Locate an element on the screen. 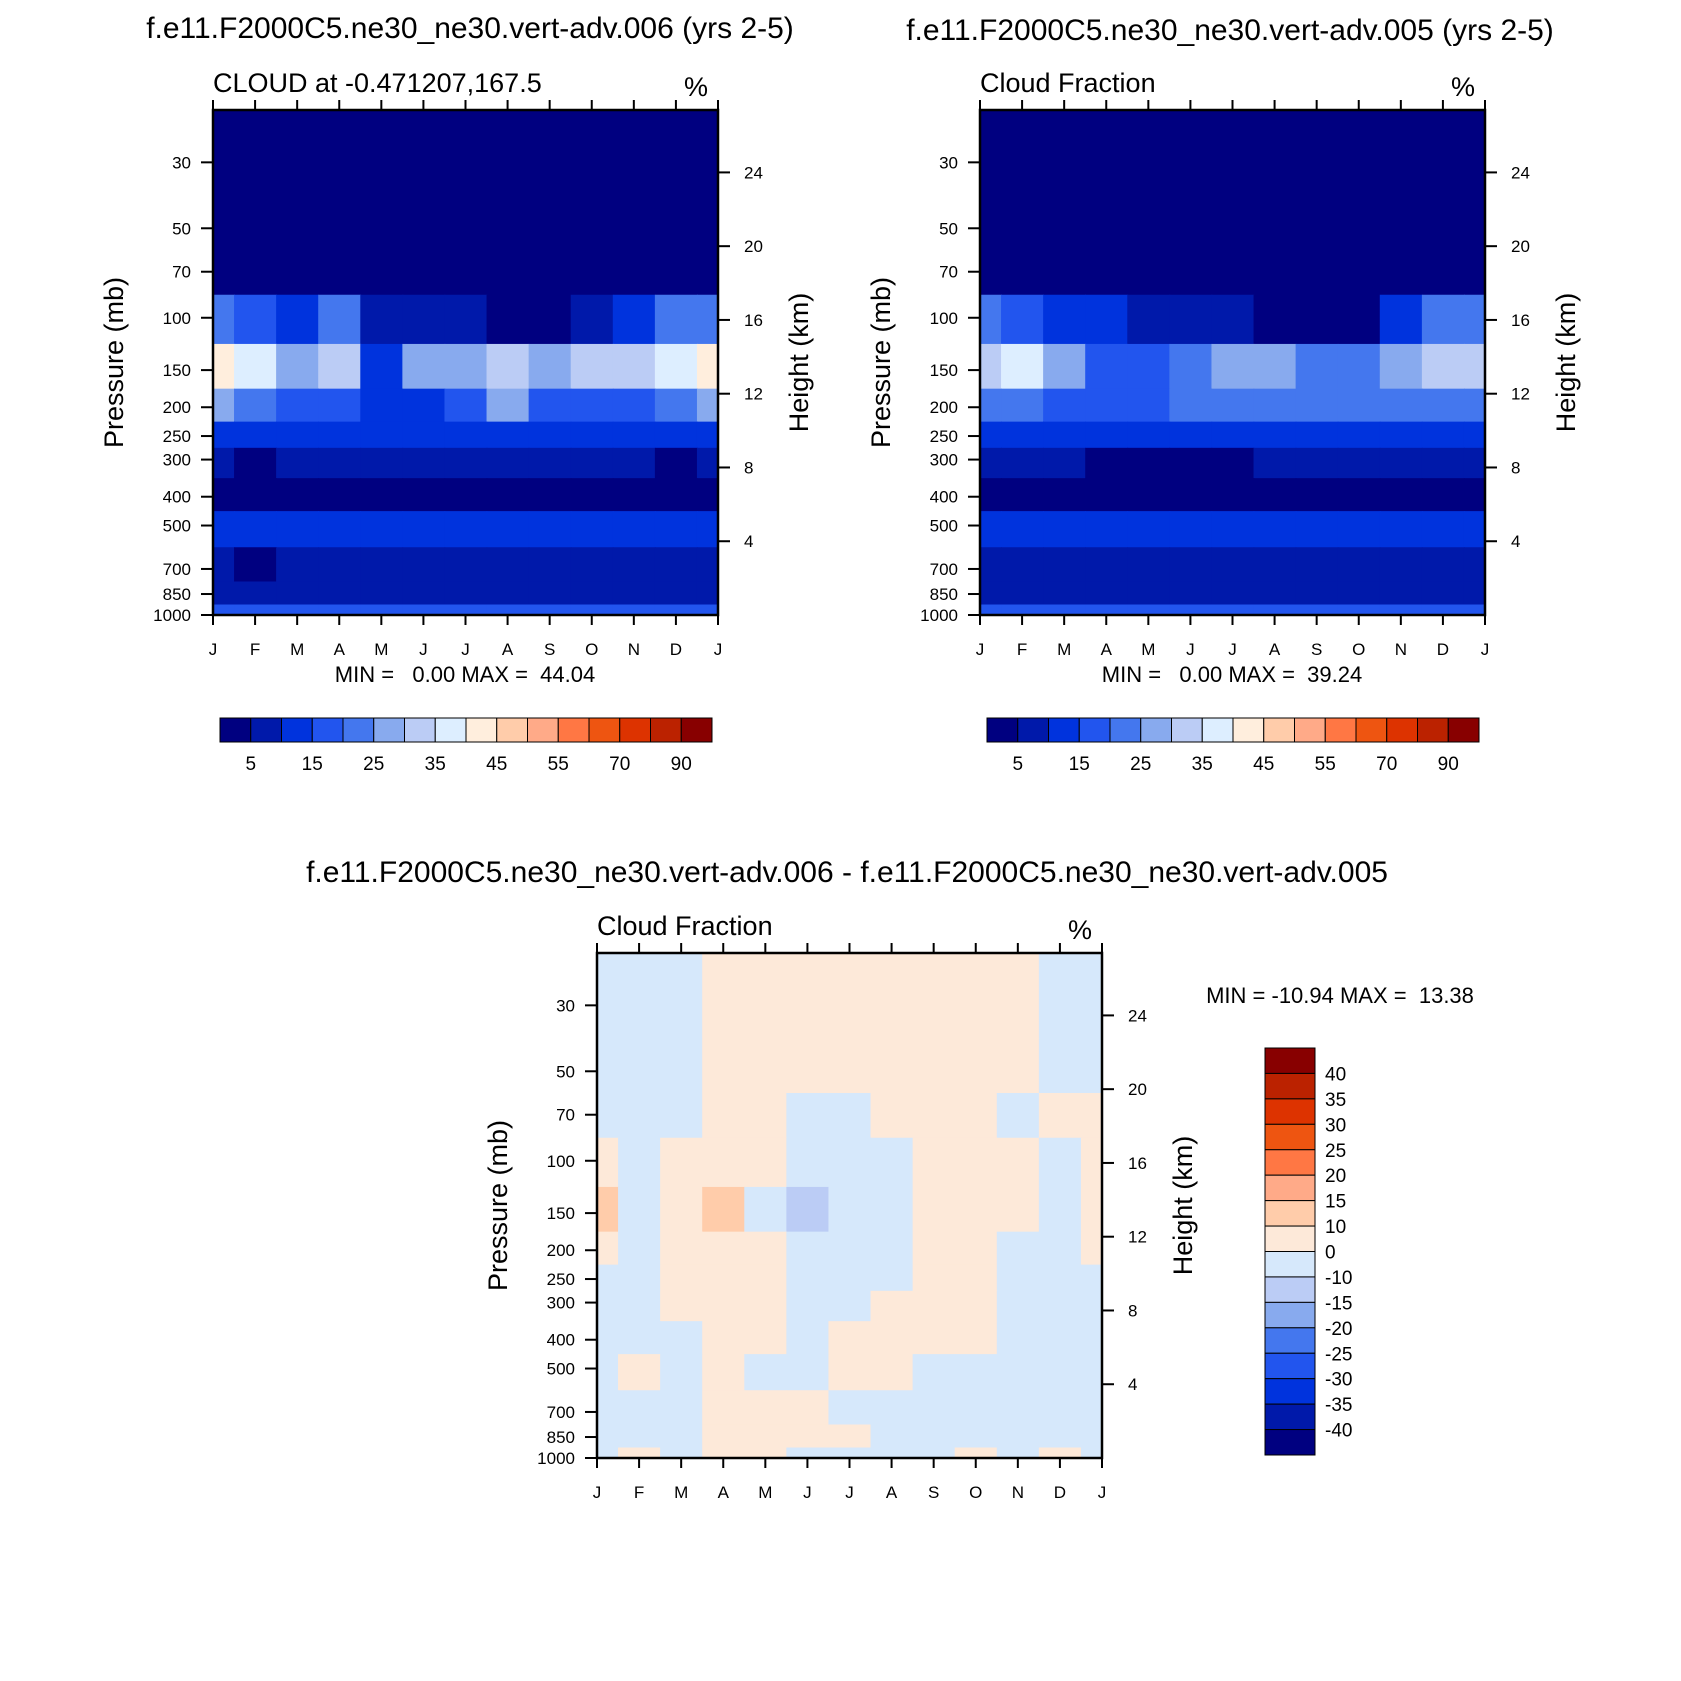  colorbar-box is located at coordinates (1290, 1111).